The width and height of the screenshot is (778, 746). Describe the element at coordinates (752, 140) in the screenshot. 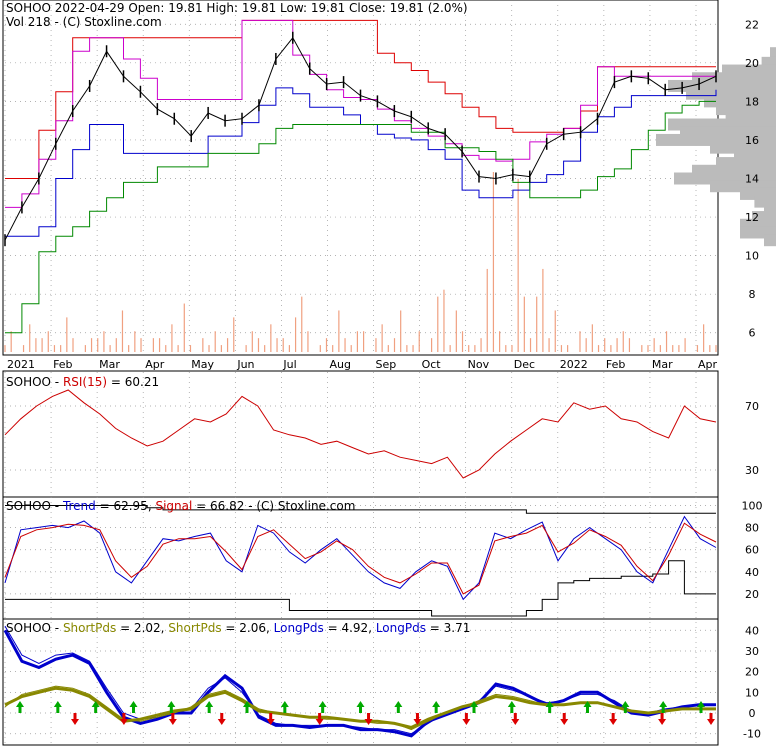

I see `price-y-tick-label: 16` at that location.